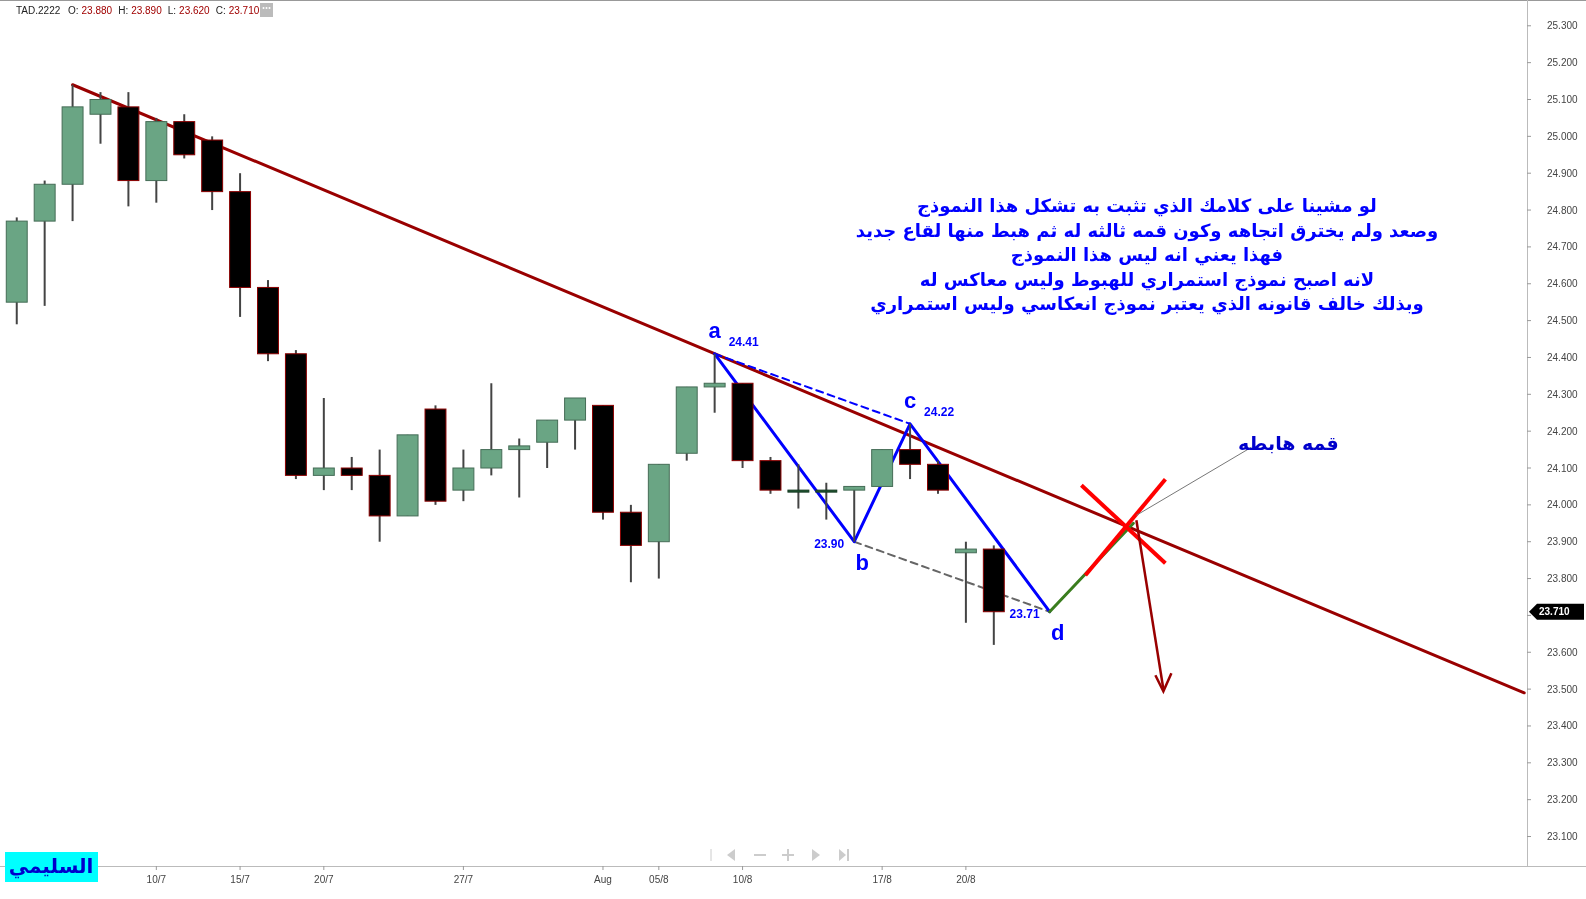 Image resolution: width=1586 pixels, height=899 pixels. Describe the element at coordinates (1563, 26) in the screenshot. I see `y-tick-label: 25.300` at that location.